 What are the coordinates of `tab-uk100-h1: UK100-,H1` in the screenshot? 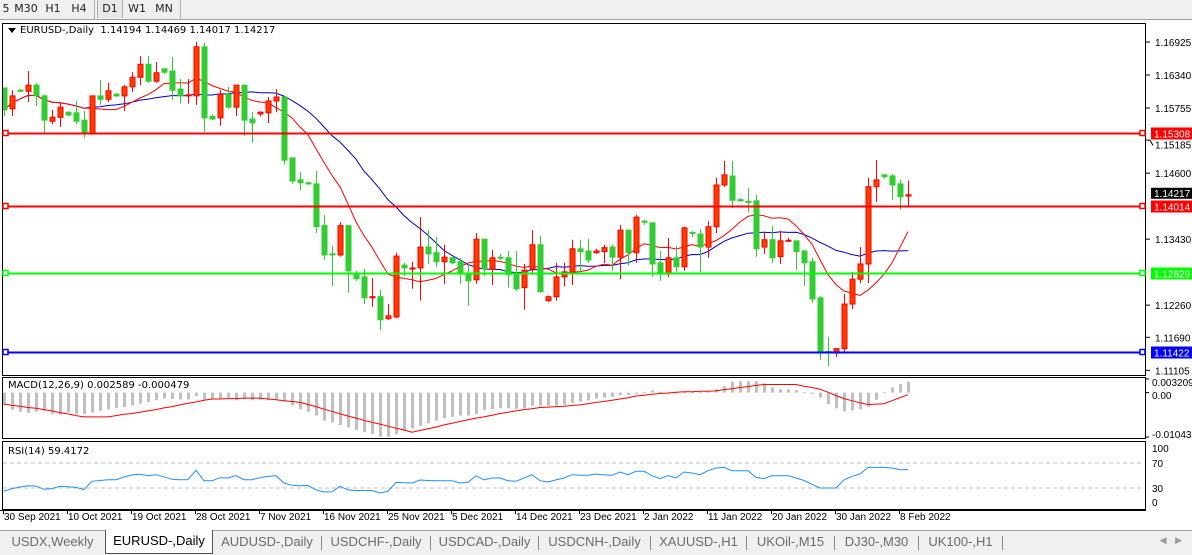 It's located at (960, 541).